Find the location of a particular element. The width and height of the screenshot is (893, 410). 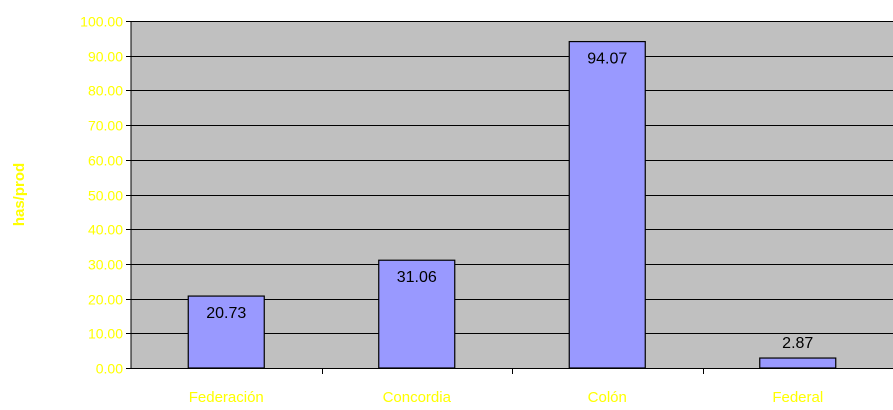

x-category-label: Concordia is located at coordinates (417, 397).